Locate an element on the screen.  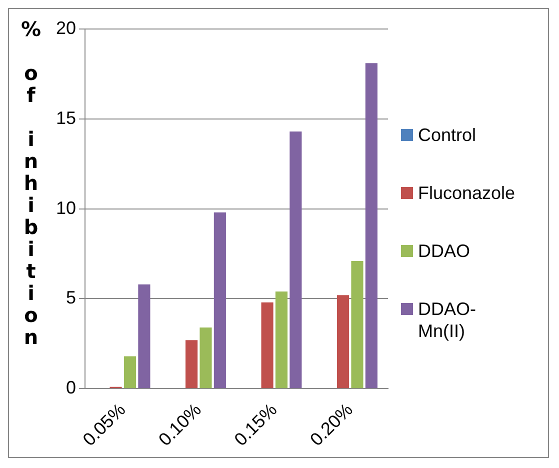
y-tick-label: 10 is located at coordinates (66, 208).